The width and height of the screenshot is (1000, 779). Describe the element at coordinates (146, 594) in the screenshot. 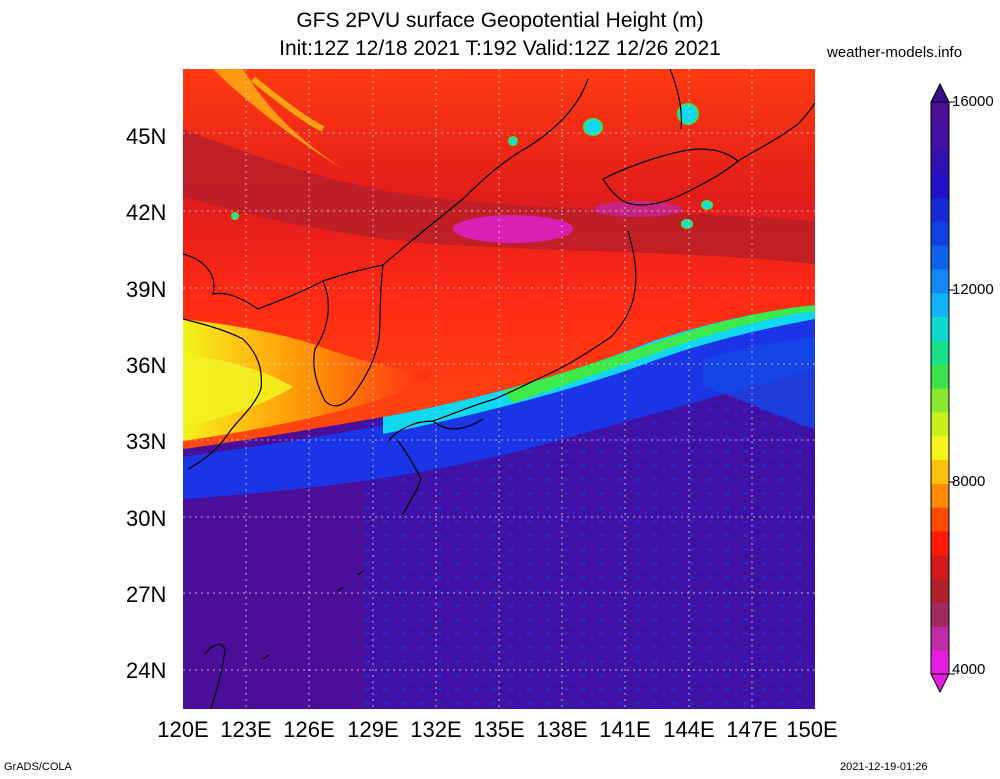

I see `lat-label-27n: 27N` at that location.